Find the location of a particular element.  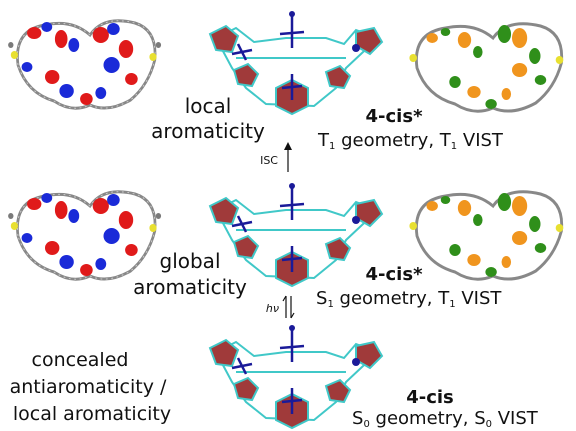

top-spin-plot is located at coordinates (486, 67).